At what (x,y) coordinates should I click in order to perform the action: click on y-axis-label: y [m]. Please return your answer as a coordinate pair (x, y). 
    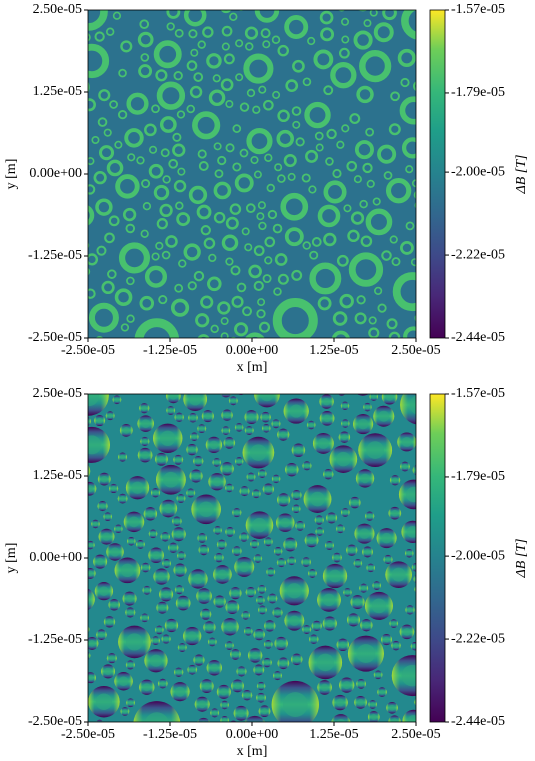
    Looking at the image, I should click on (11, 174).